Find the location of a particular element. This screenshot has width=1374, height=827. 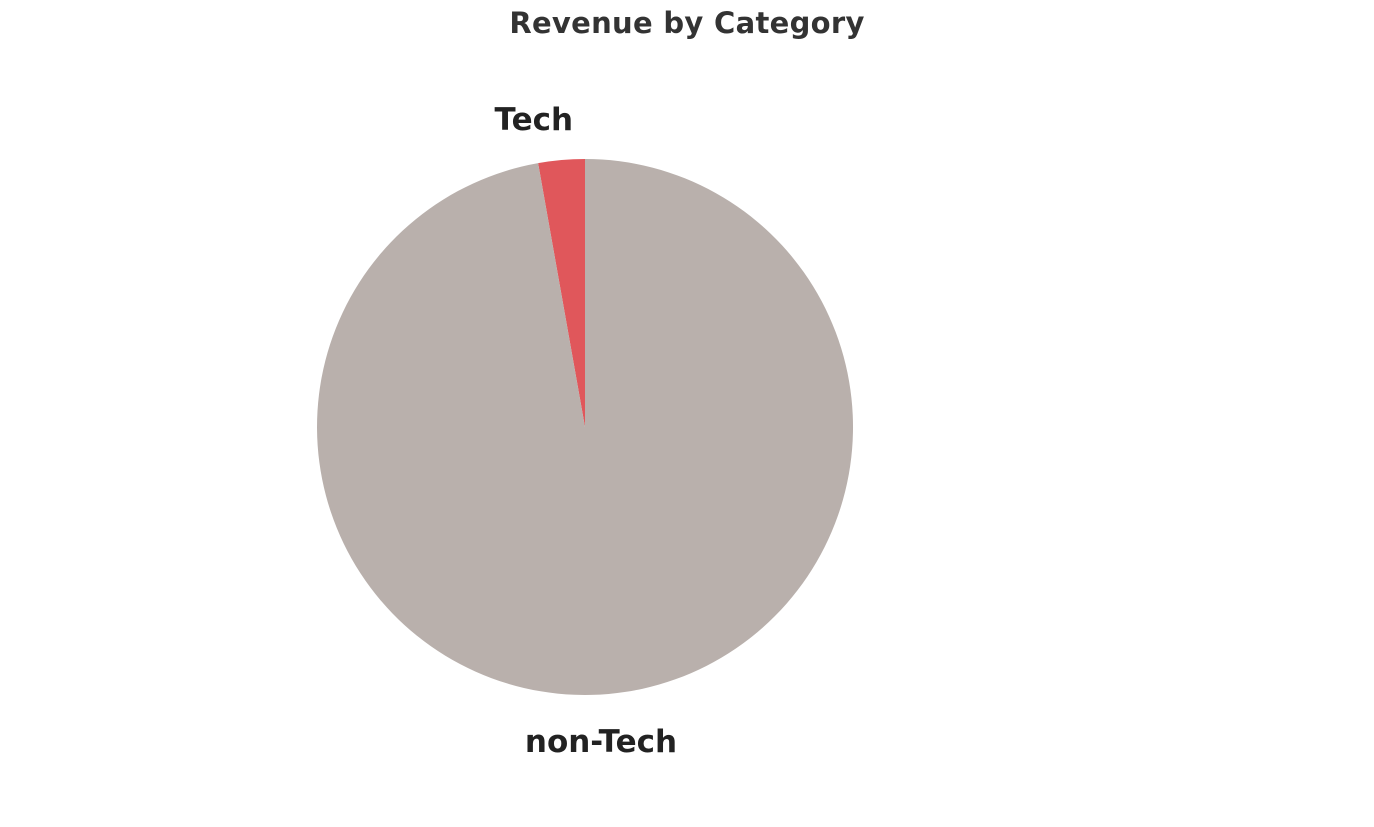

pie-slice-tech is located at coordinates (561, 293).